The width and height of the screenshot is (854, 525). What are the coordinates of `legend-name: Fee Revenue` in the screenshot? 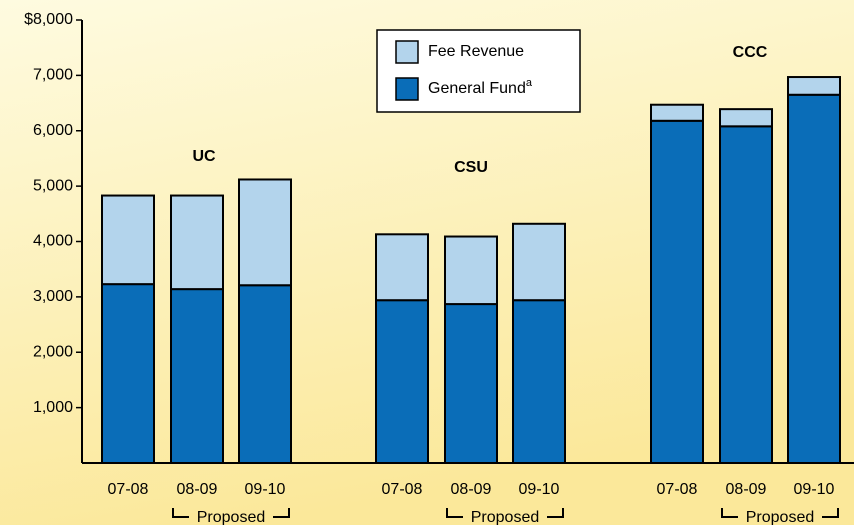 It's located at (476, 51).